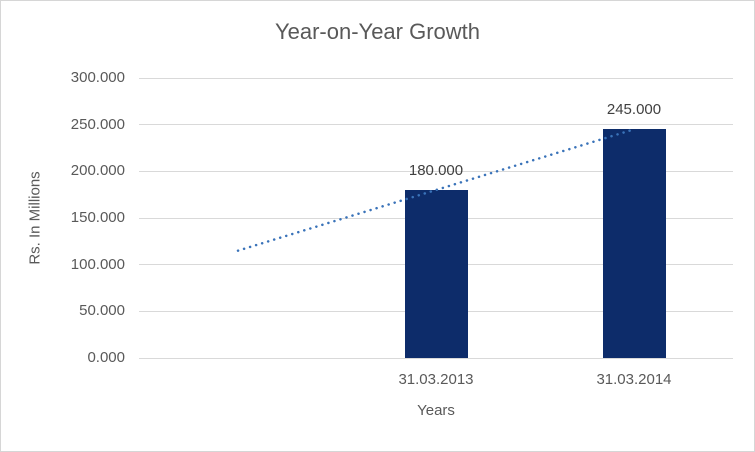 The height and width of the screenshot is (452, 755). Describe the element at coordinates (97, 77) in the screenshot. I see `y-tick-label: 300.000` at that location.